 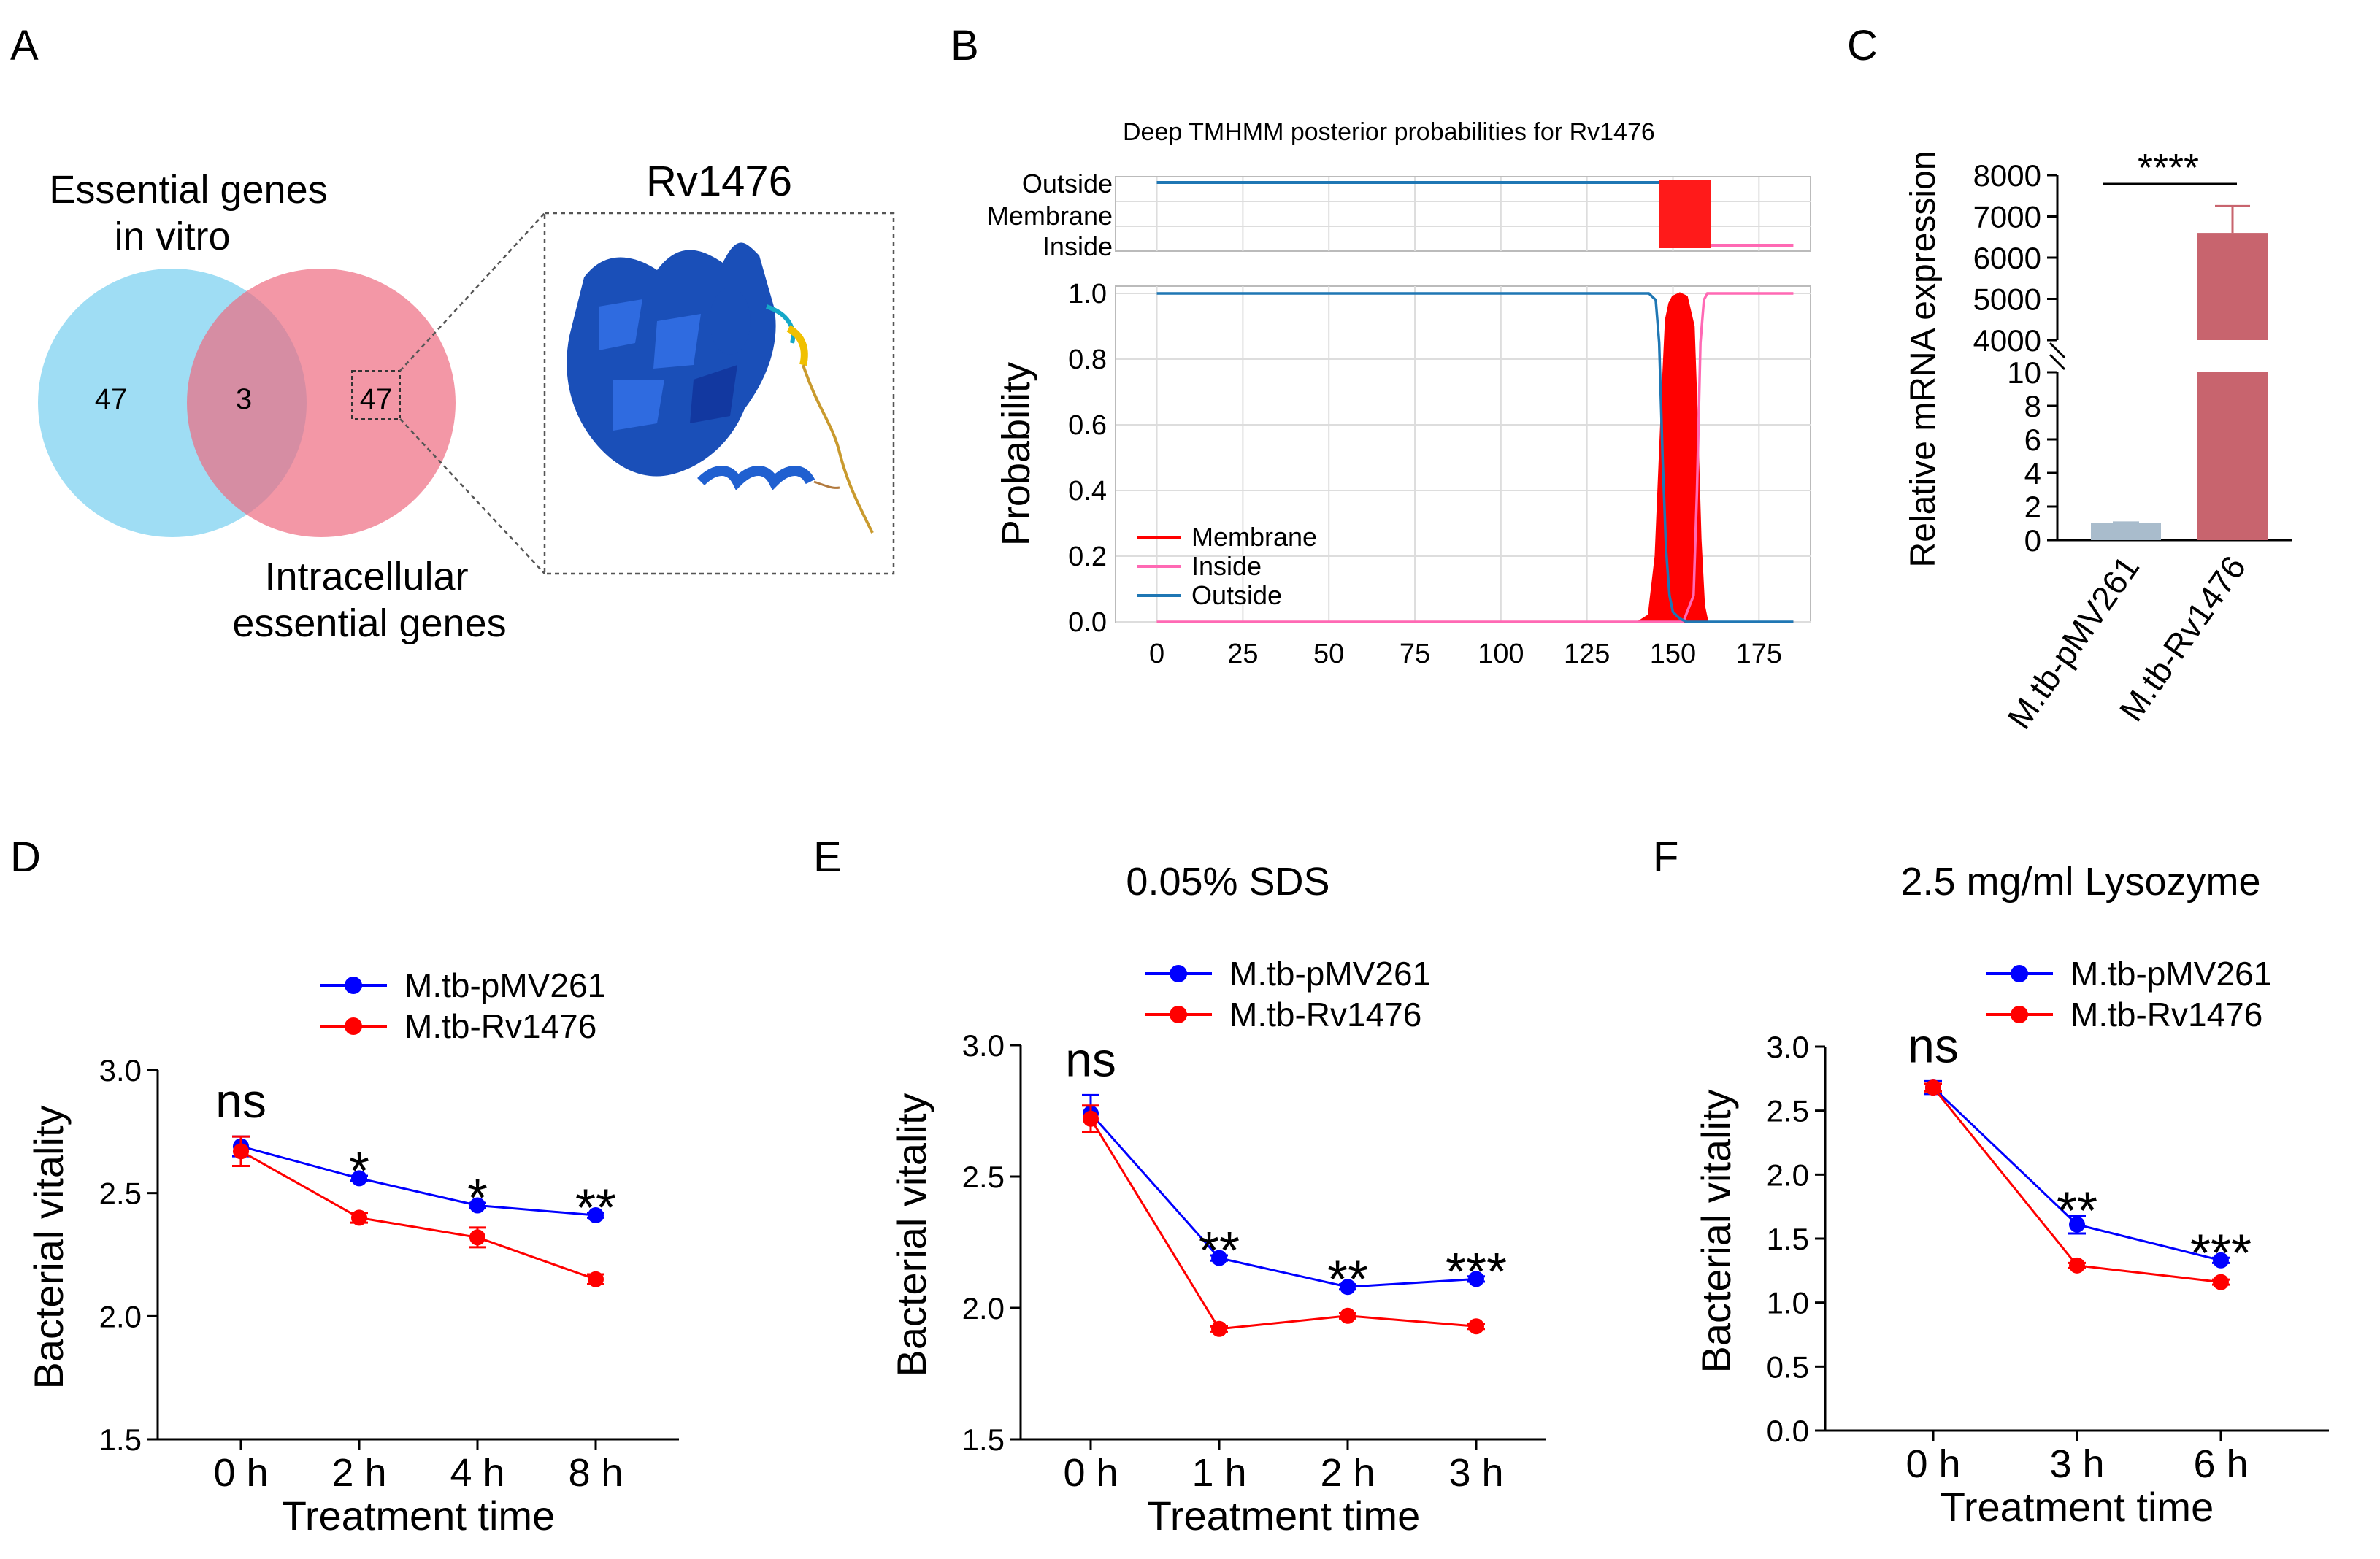 What do you see at coordinates (1087, 359) in the screenshot?
I see `y-tick-label: 0.8` at bounding box center [1087, 359].